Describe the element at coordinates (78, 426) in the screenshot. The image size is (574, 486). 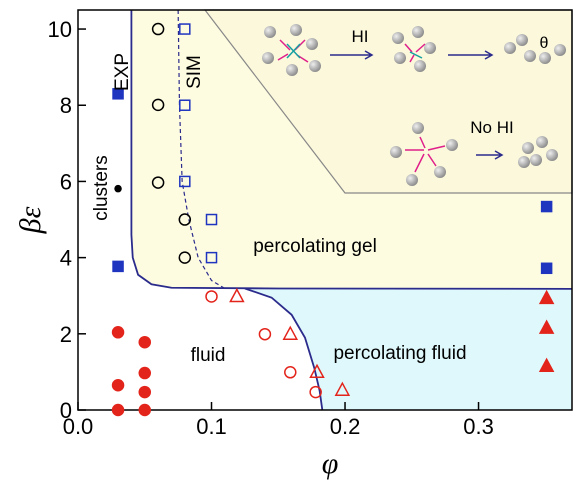
I see `x-tick-label: 0.0` at that location.